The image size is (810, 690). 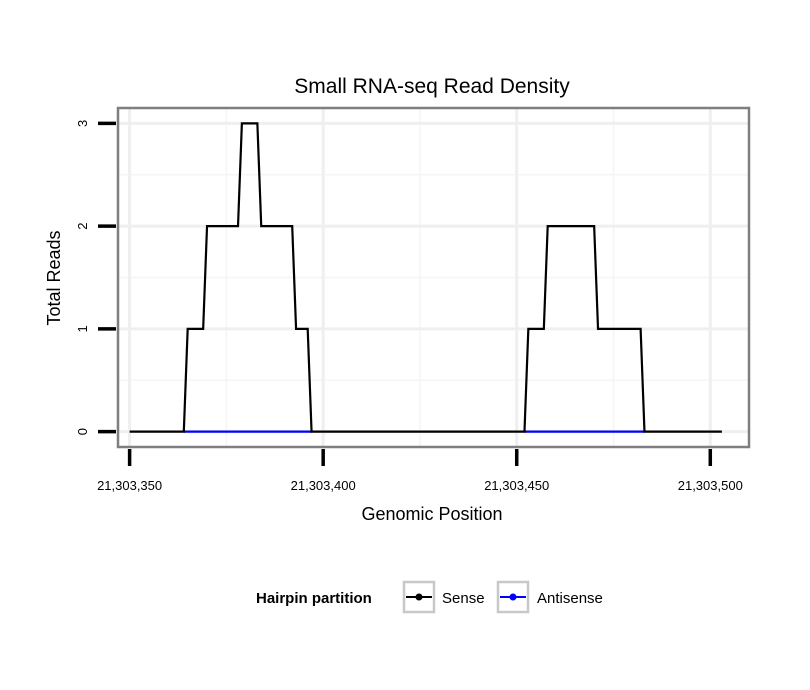 What do you see at coordinates (570, 598) in the screenshot?
I see `legend-label-antisense: Antisense` at bounding box center [570, 598].